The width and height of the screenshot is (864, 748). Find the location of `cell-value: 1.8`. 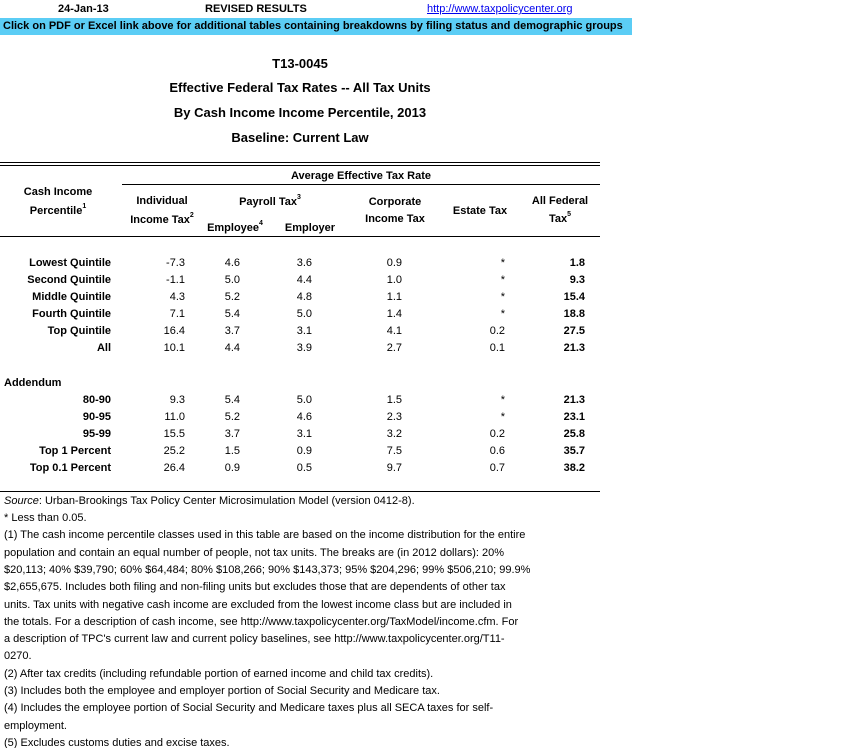

cell-value: 1.8 is located at coordinates (577, 263).